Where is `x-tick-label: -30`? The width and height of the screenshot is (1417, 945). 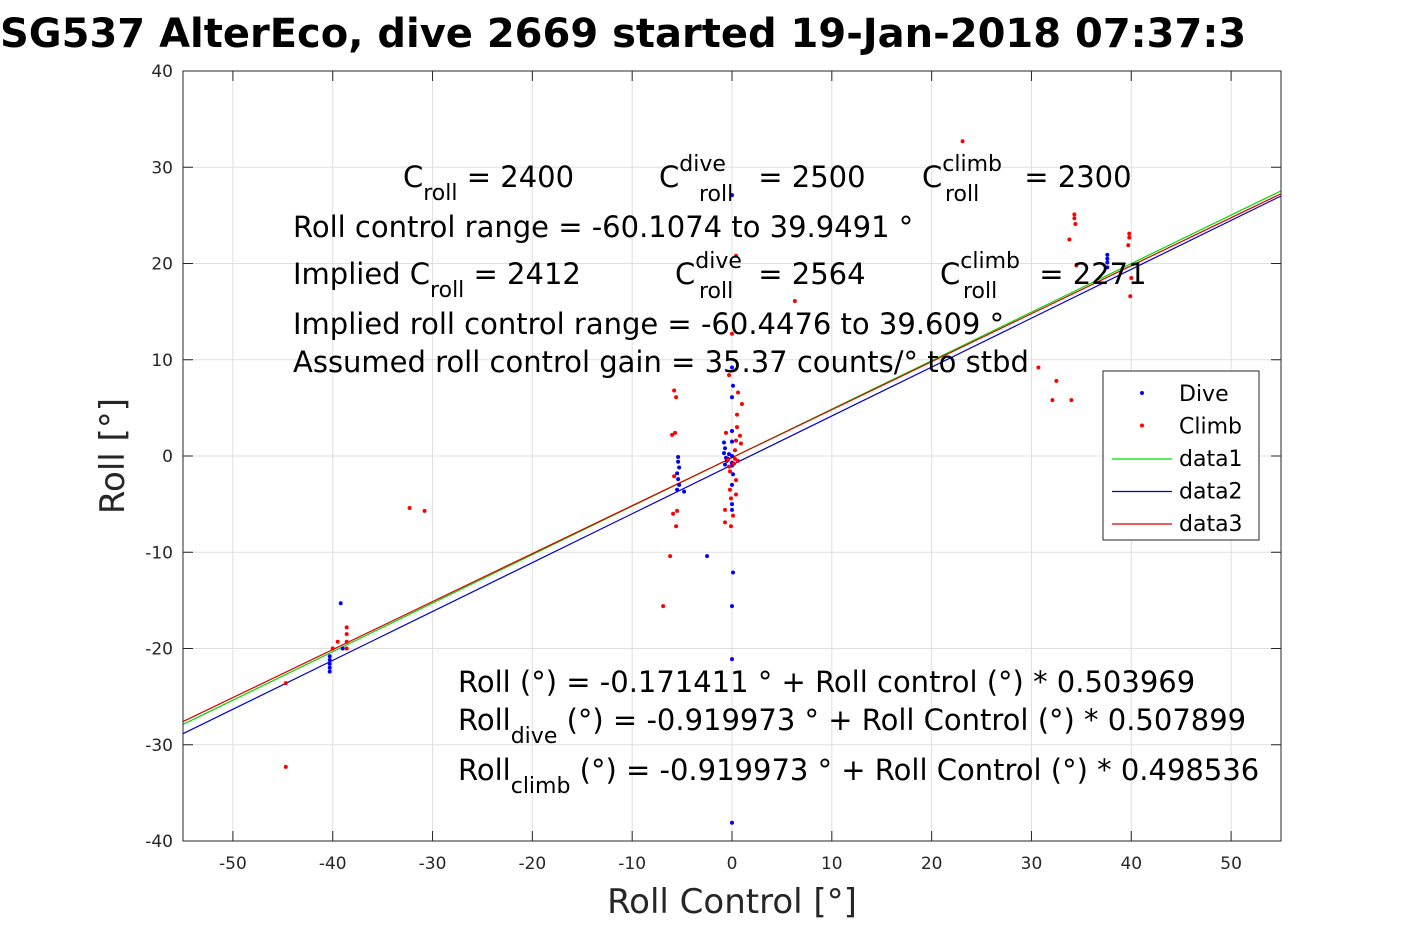 x-tick-label: -30 is located at coordinates (433, 864).